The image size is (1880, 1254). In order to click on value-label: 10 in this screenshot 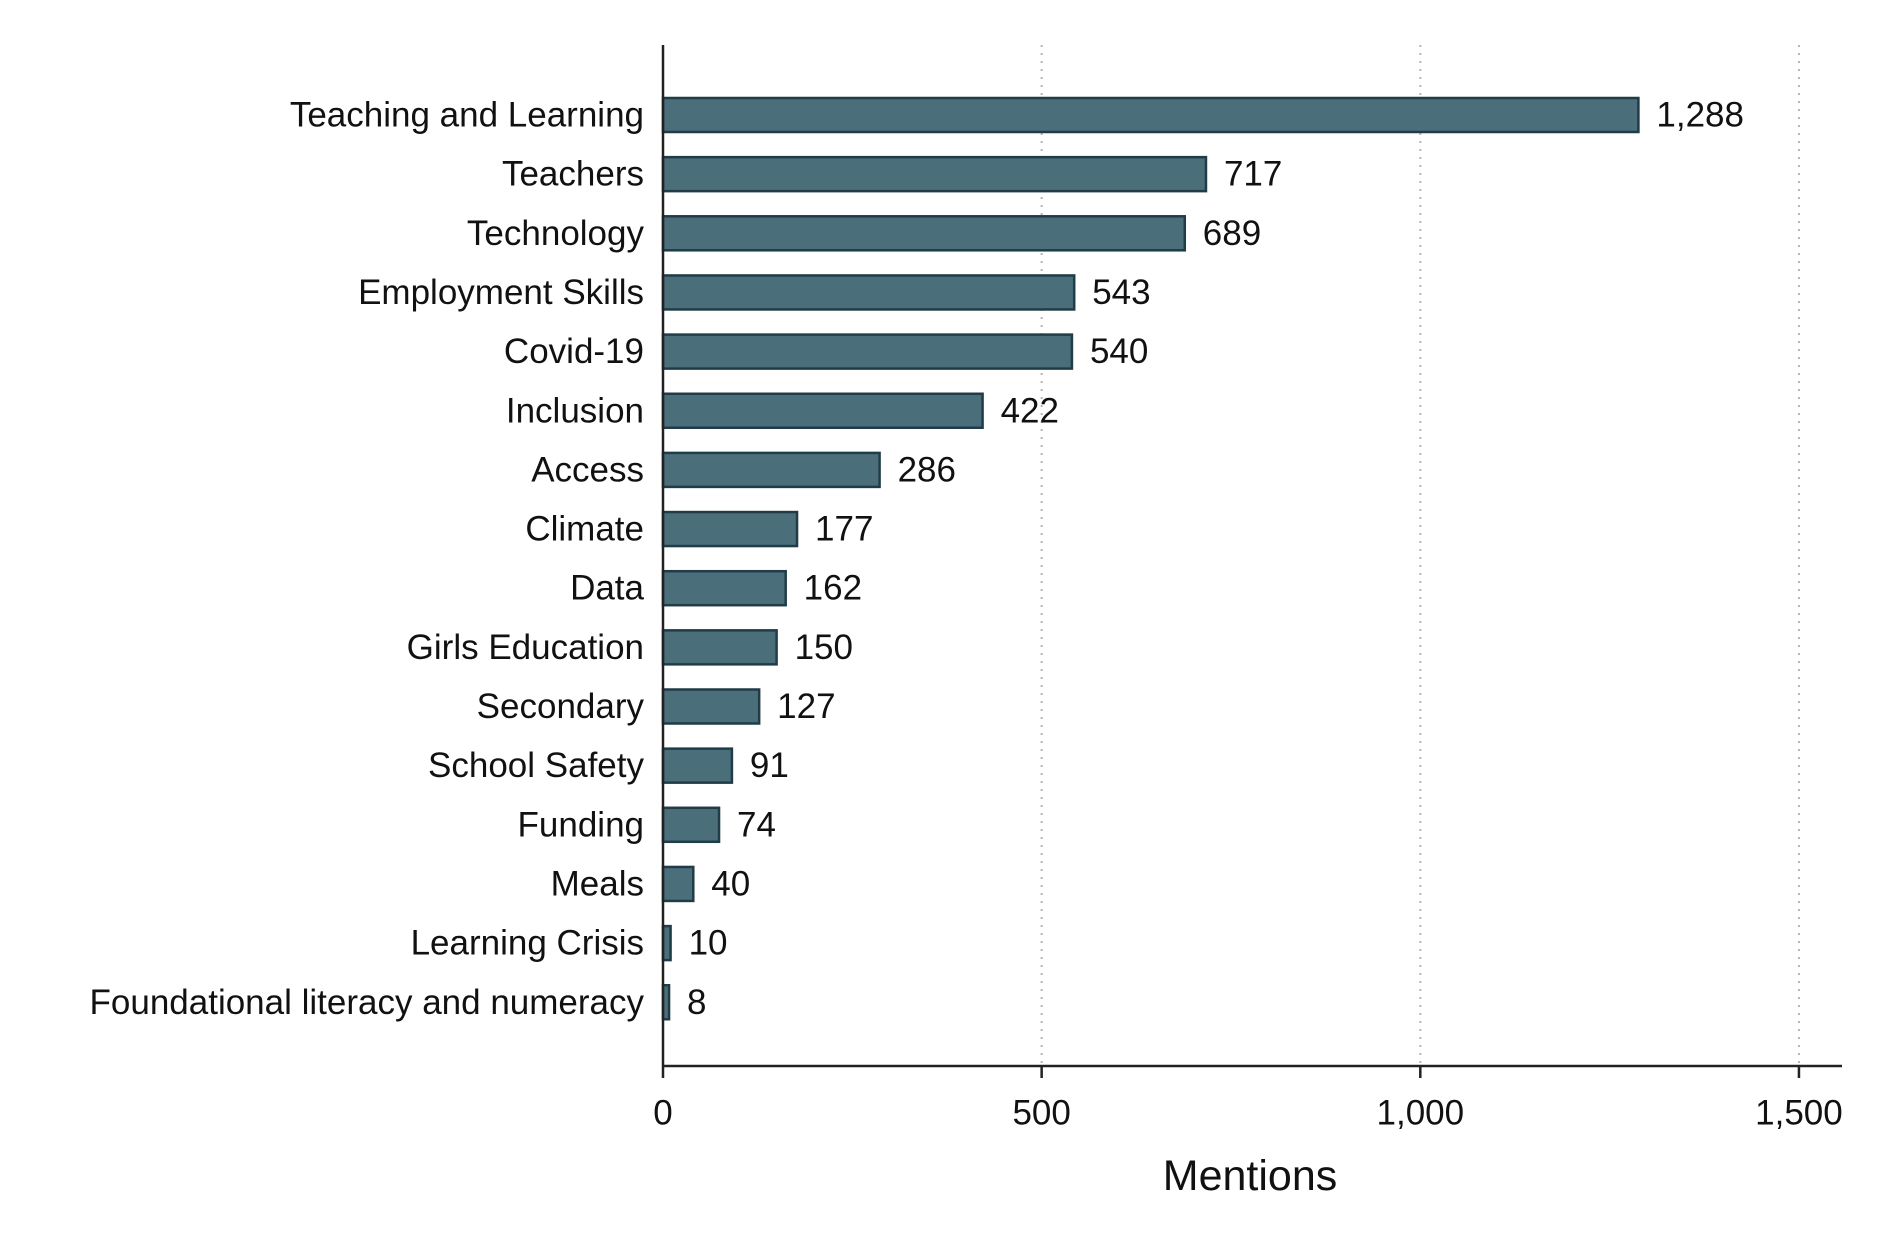, I will do `click(708, 943)`.